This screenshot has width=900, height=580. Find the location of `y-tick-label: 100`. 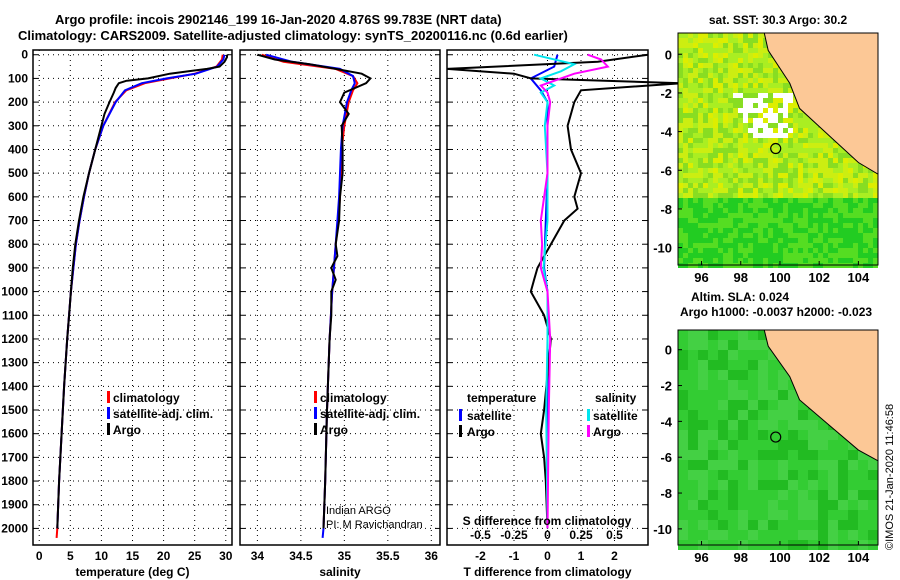

y-tick-label: 100 is located at coordinates (18, 78).